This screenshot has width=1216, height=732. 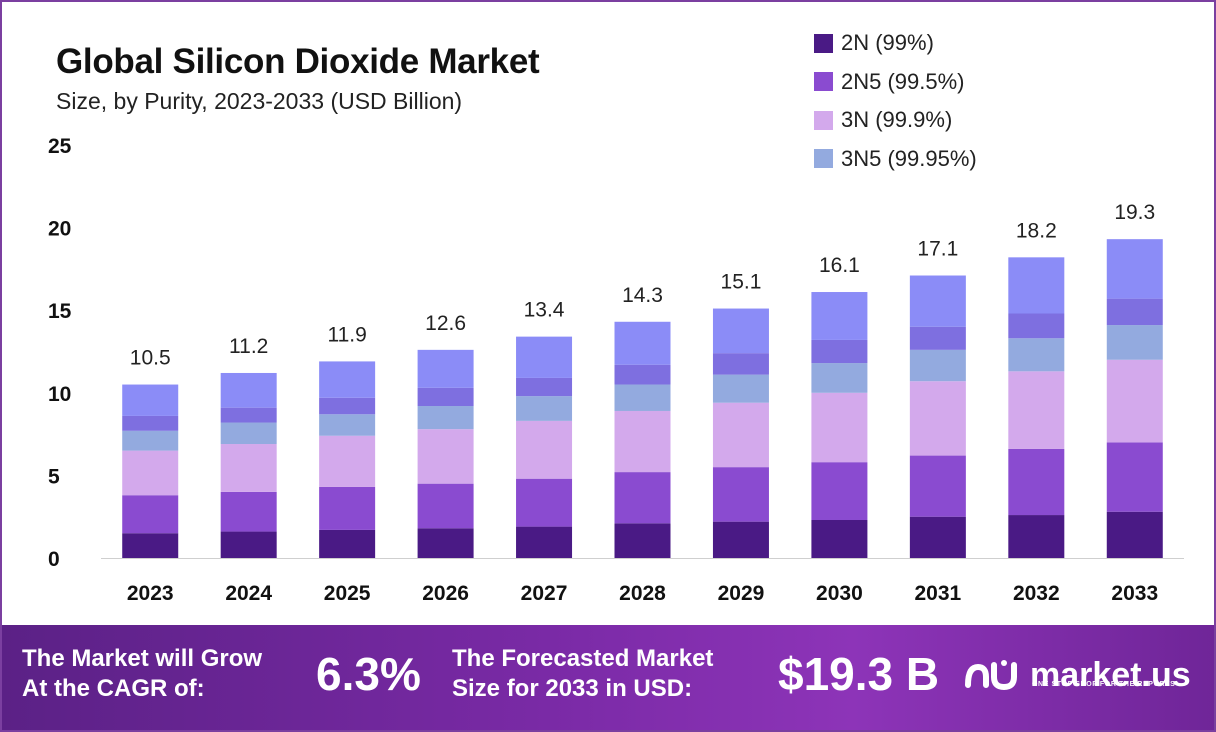 I want to click on x-tick-label: 2025, so click(x=347, y=593).